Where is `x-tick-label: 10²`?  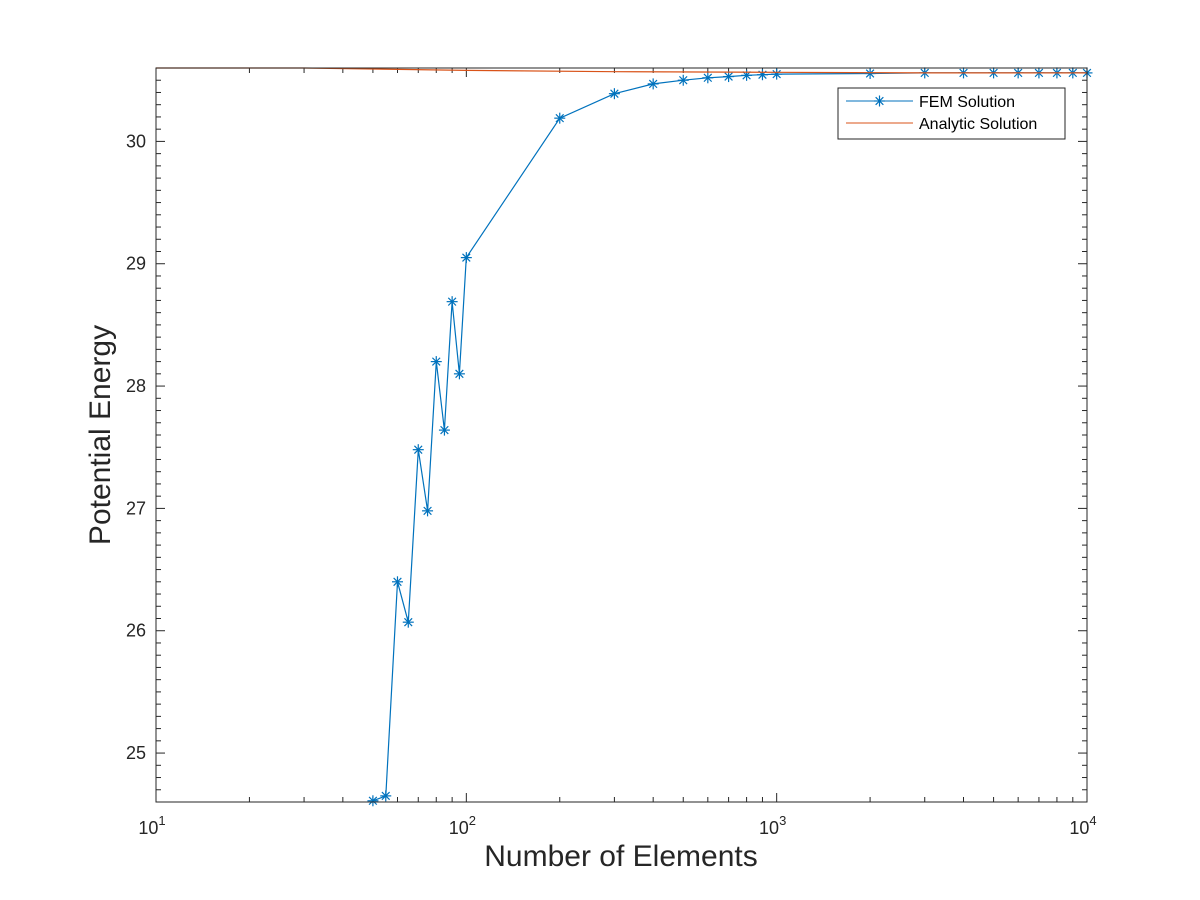
x-tick-label: 10² is located at coordinates (462, 825).